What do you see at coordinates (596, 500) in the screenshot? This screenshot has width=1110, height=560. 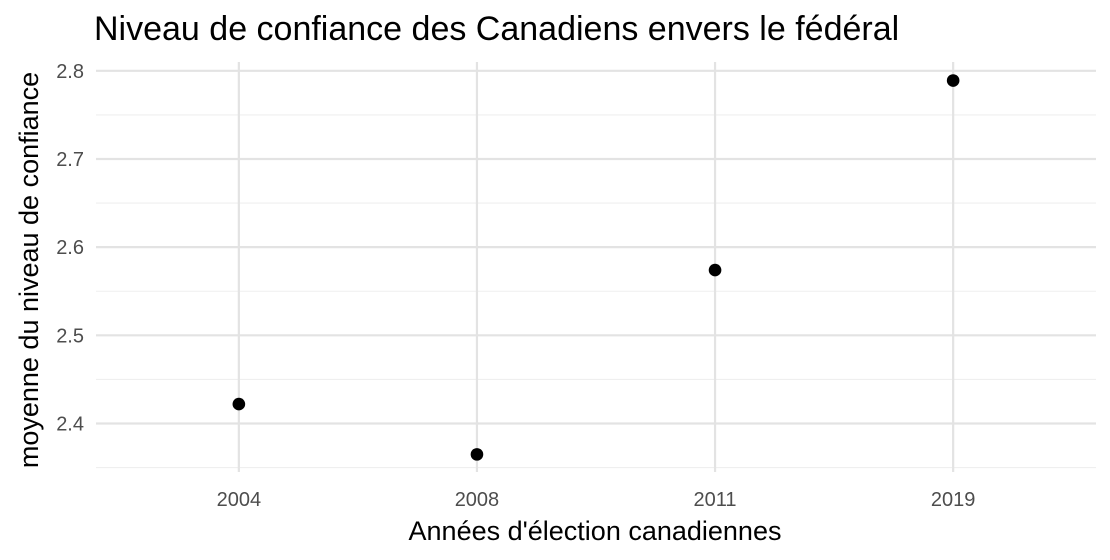 I see `x-axis-ticks: 2004 2008 2011 2019` at bounding box center [596, 500].